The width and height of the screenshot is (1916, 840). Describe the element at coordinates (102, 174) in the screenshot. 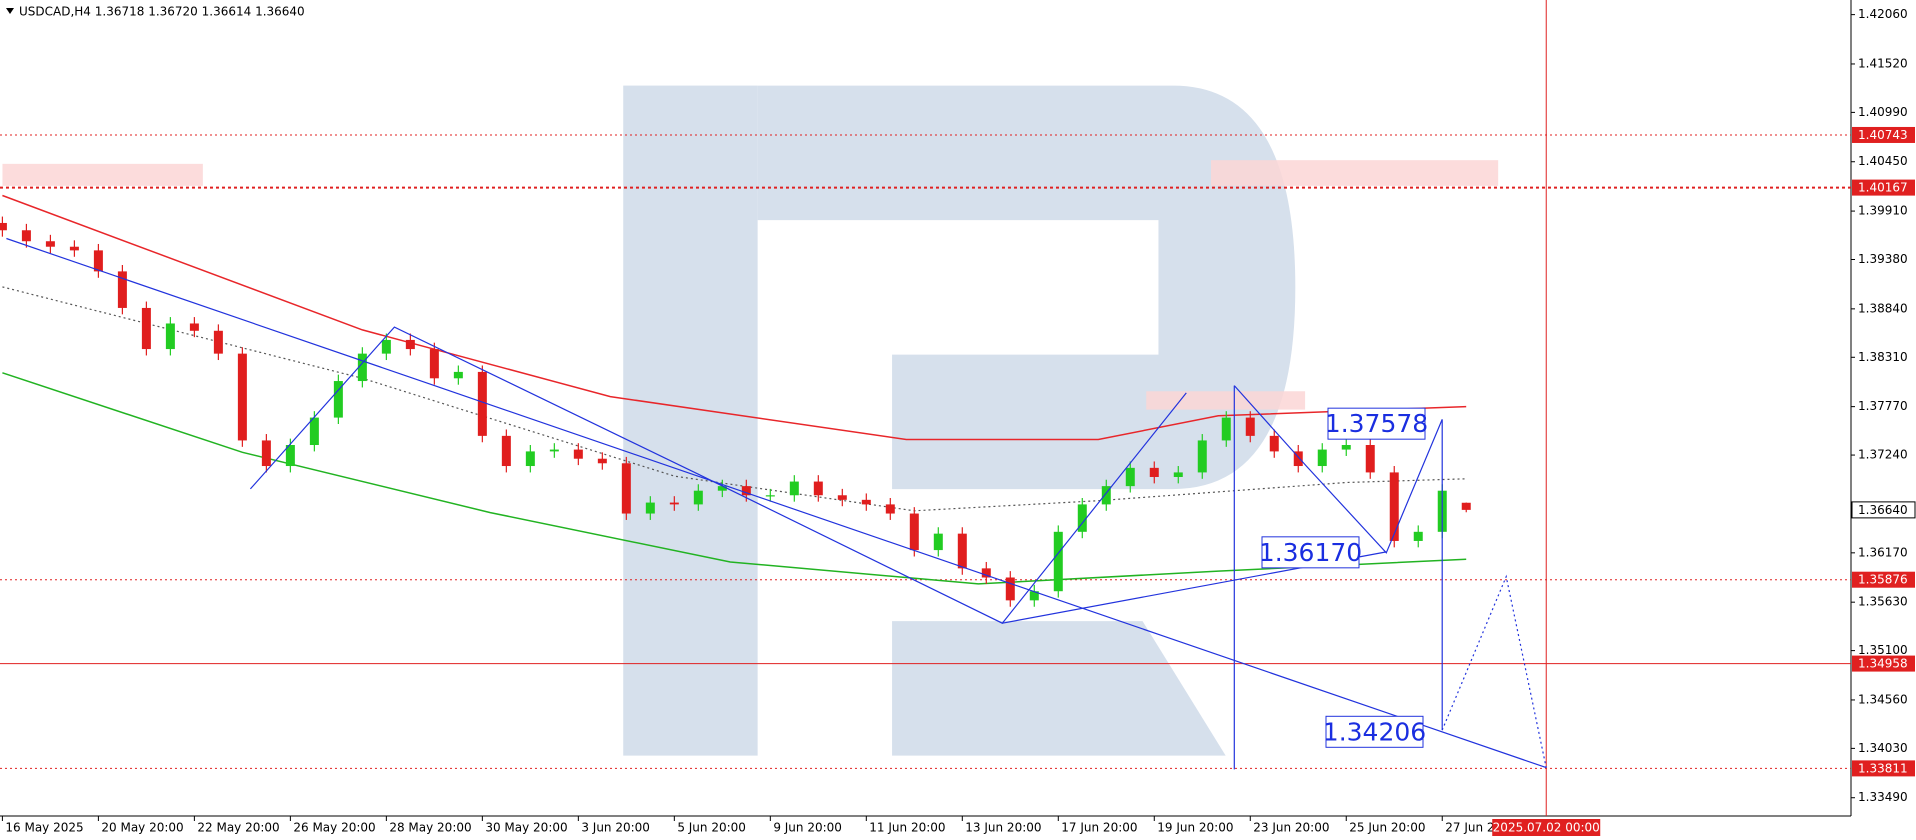

I see `zone` at that location.